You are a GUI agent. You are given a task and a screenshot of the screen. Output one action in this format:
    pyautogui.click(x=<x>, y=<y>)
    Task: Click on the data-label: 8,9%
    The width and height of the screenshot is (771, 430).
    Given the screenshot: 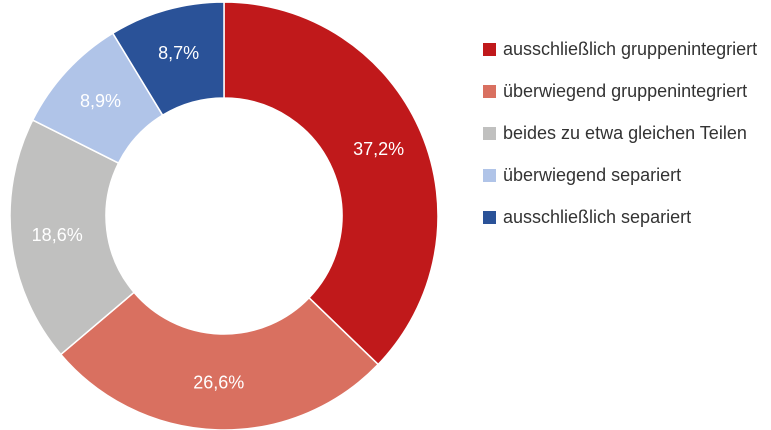 What is the action you would take?
    pyautogui.click(x=100, y=101)
    